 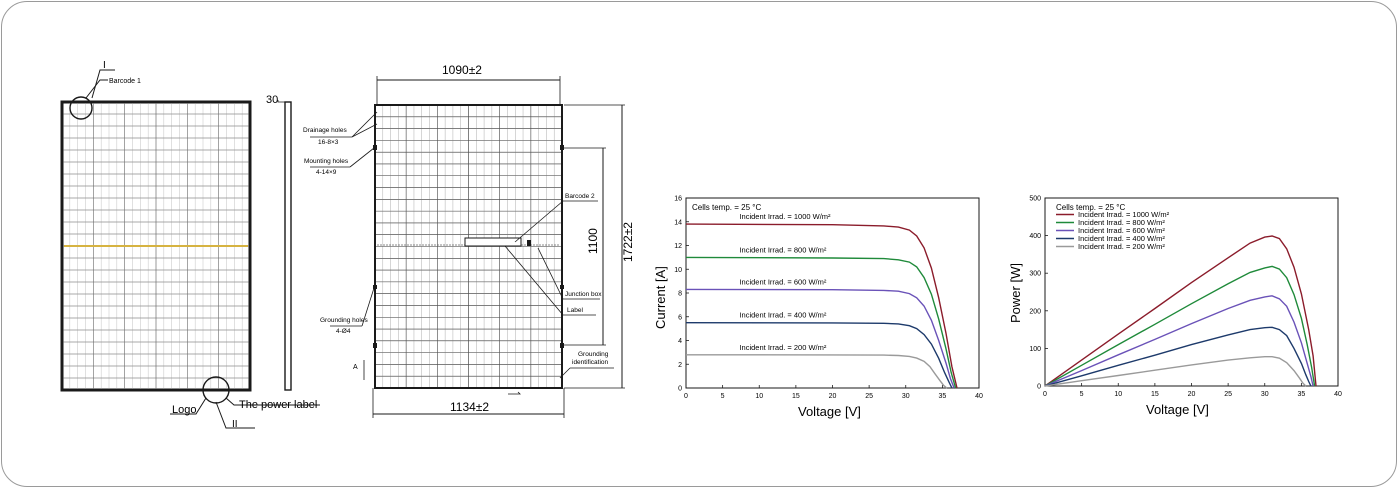 What do you see at coordinates (678, 222) in the screenshot?
I see `y-tick-label: 14` at bounding box center [678, 222].